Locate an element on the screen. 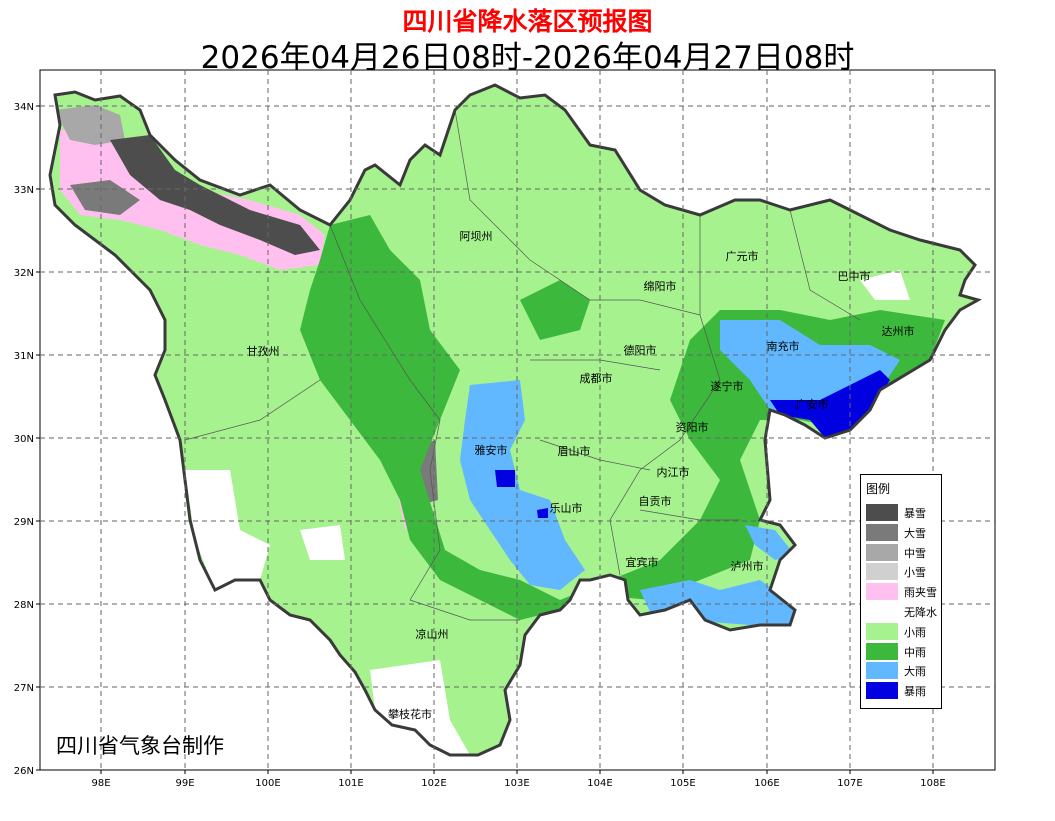 The height and width of the screenshot is (821, 1055). city-label: 内江市 is located at coordinates (673, 472).